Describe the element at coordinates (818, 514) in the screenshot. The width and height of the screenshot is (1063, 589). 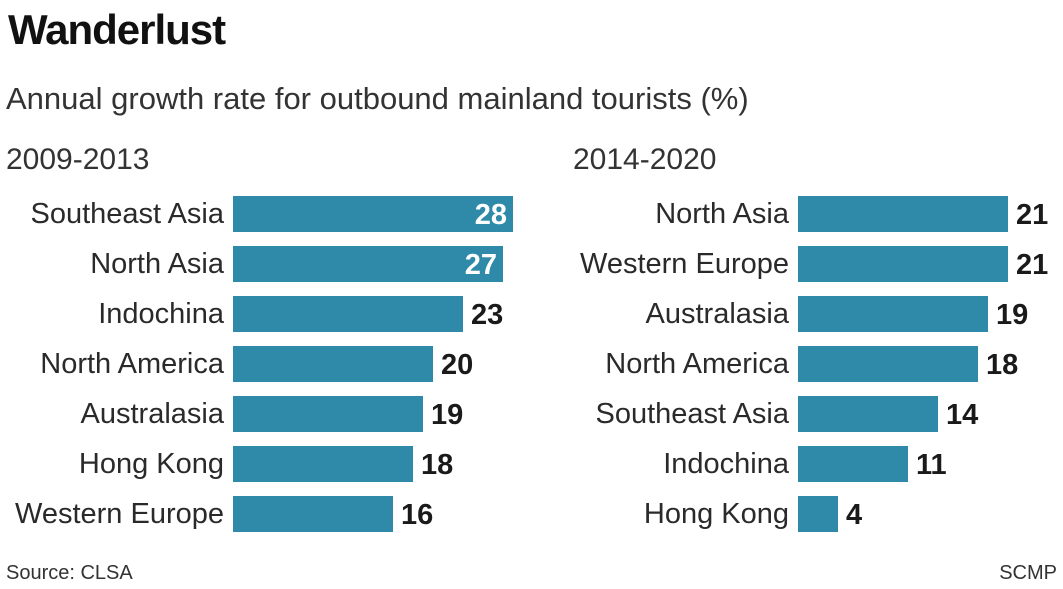
I see `bar-hong-kong-2014-2020` at that location.